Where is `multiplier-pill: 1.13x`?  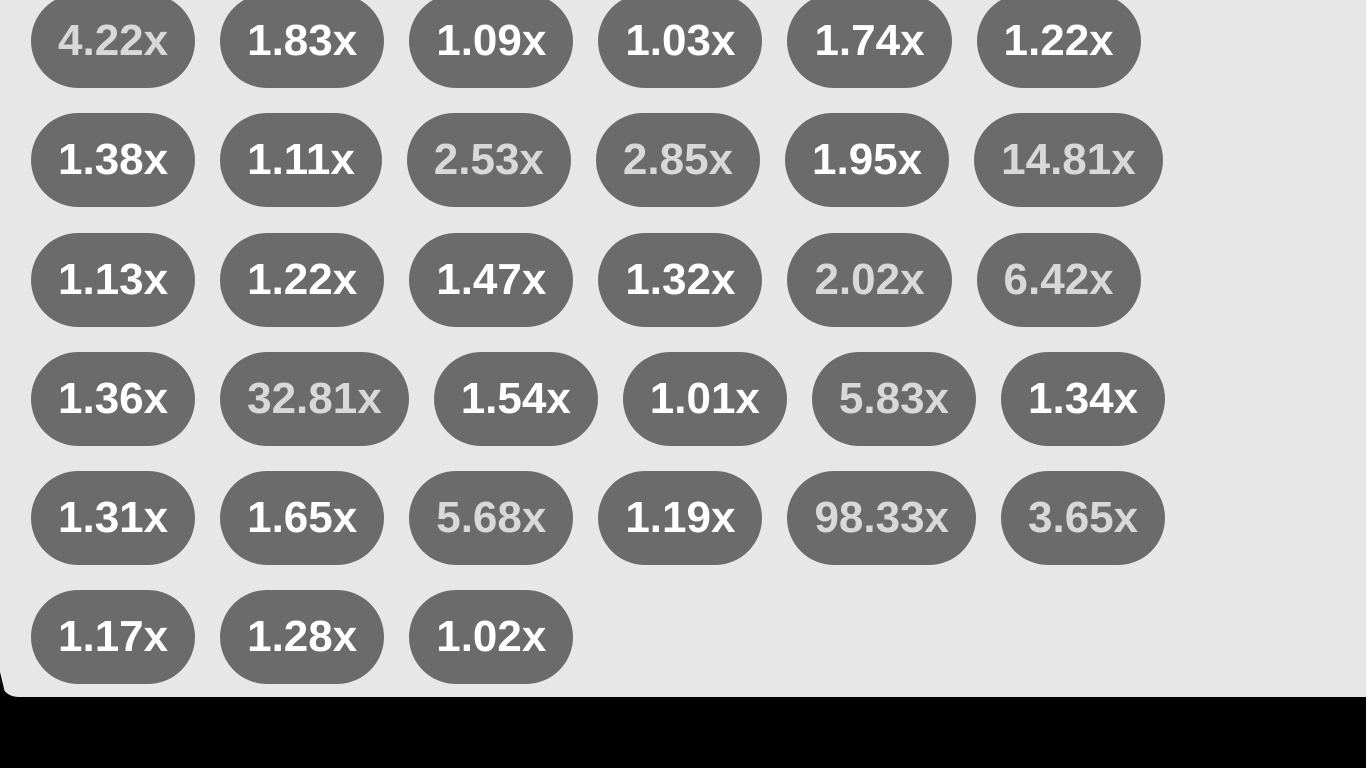 multiplier-pill: 1.13x is located at coordinates (113, 280).